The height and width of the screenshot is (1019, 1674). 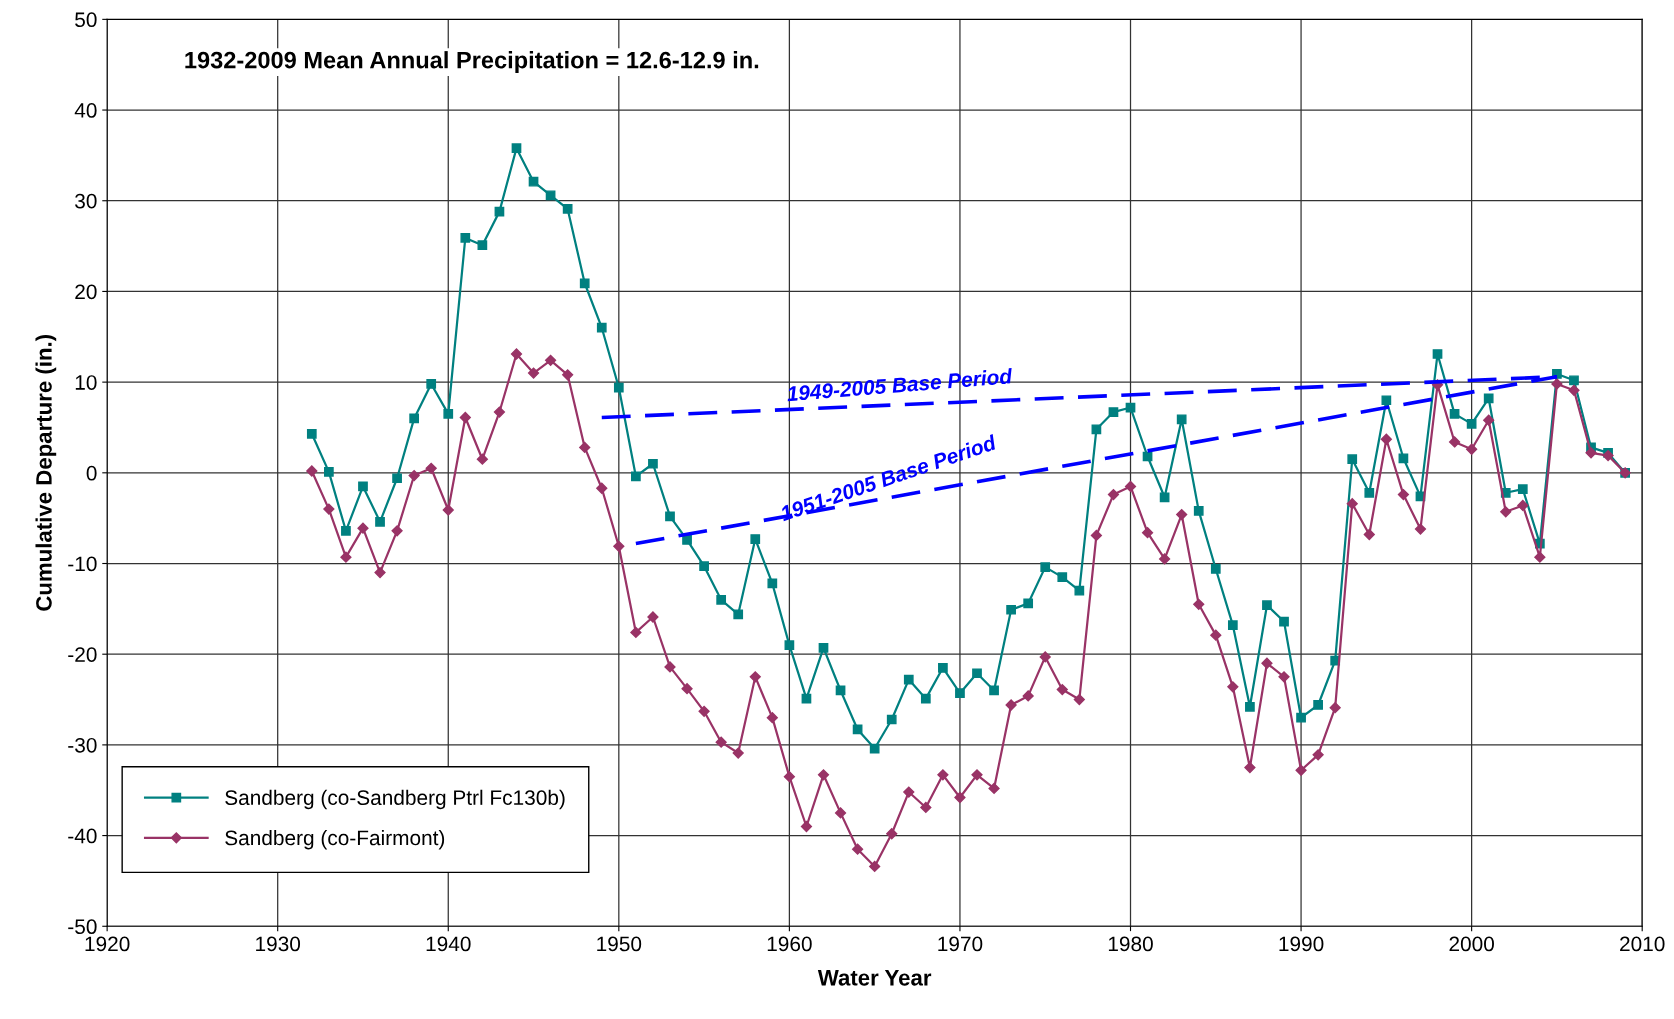 What do you see at coordinates (86, 382) in the screenshot?
I see `y-tick-label: 10` at bounding box center [86, 382].